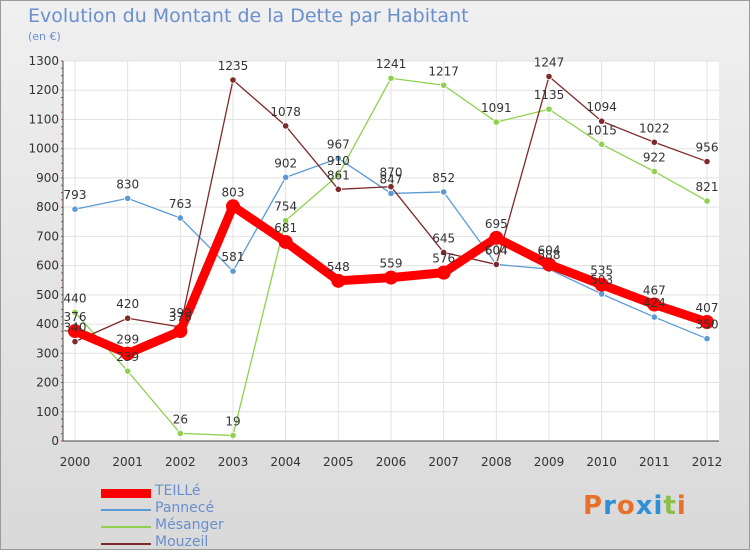 This screenshot has width=750, height=551. I want to click on x-tick-label: 2009, so click(549, 462).